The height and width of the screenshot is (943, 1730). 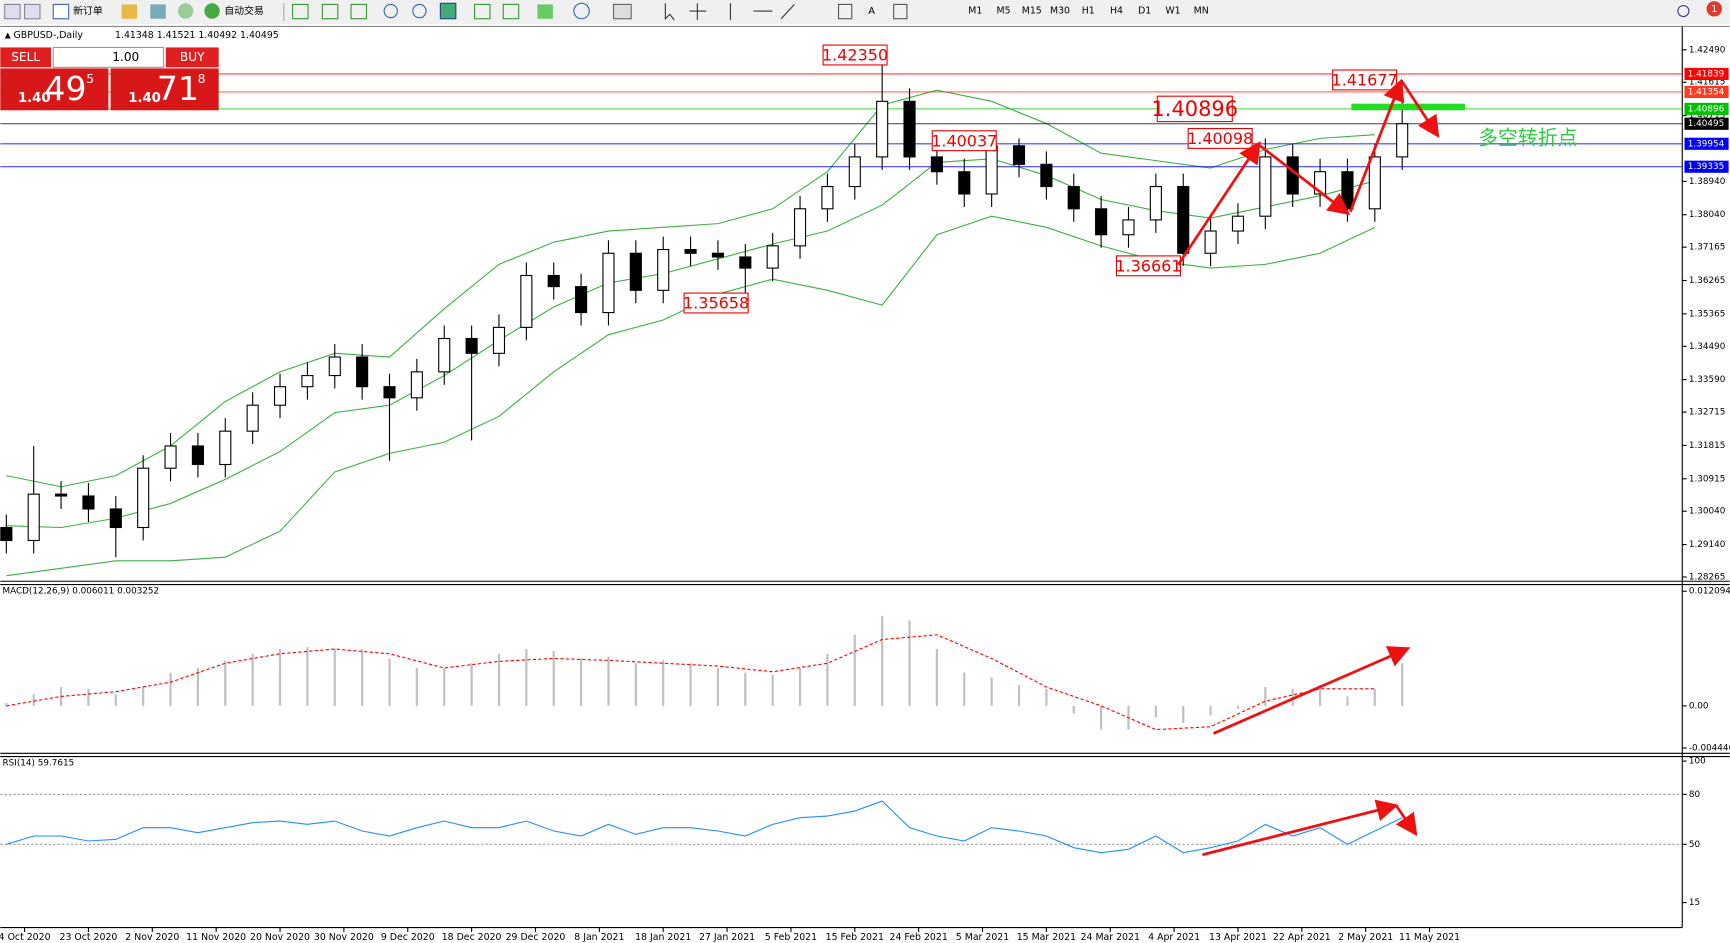 I want to click on lots-field, so click(x=108, y=57).